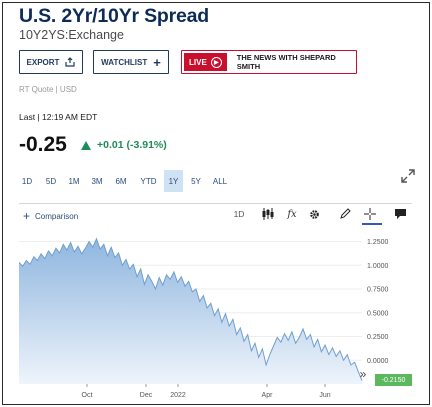  I want to click on range-tab-all: ALL, so click(220, 181).